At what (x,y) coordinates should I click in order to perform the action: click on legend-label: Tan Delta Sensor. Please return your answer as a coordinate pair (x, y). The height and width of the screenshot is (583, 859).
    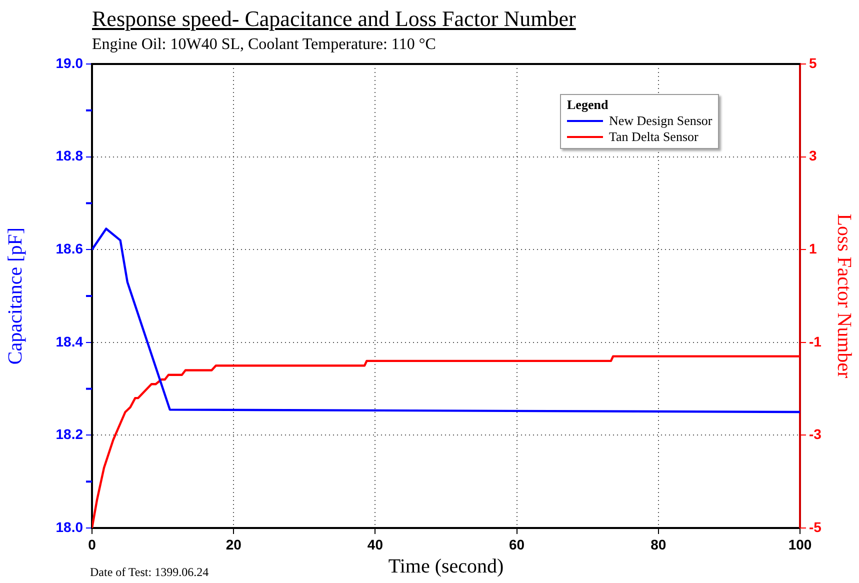
    Looking at the image, I should click on (653, 137).